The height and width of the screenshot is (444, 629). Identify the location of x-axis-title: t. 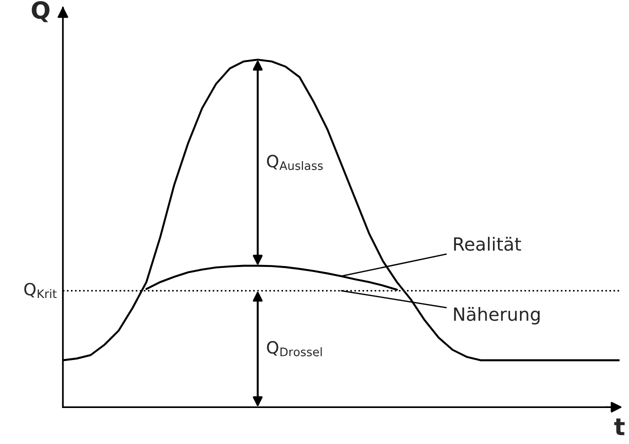
(619, 427).